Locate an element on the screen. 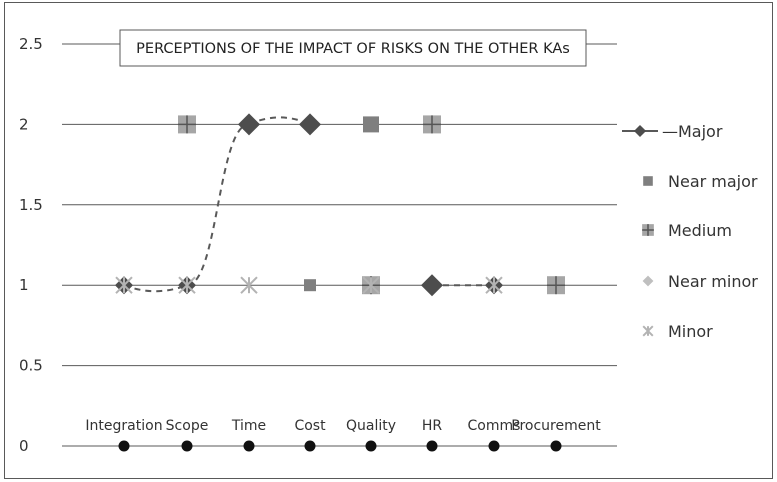 This screenshot has width=777, height=482. legend-item: Medium is located at coordinates (687, 230).